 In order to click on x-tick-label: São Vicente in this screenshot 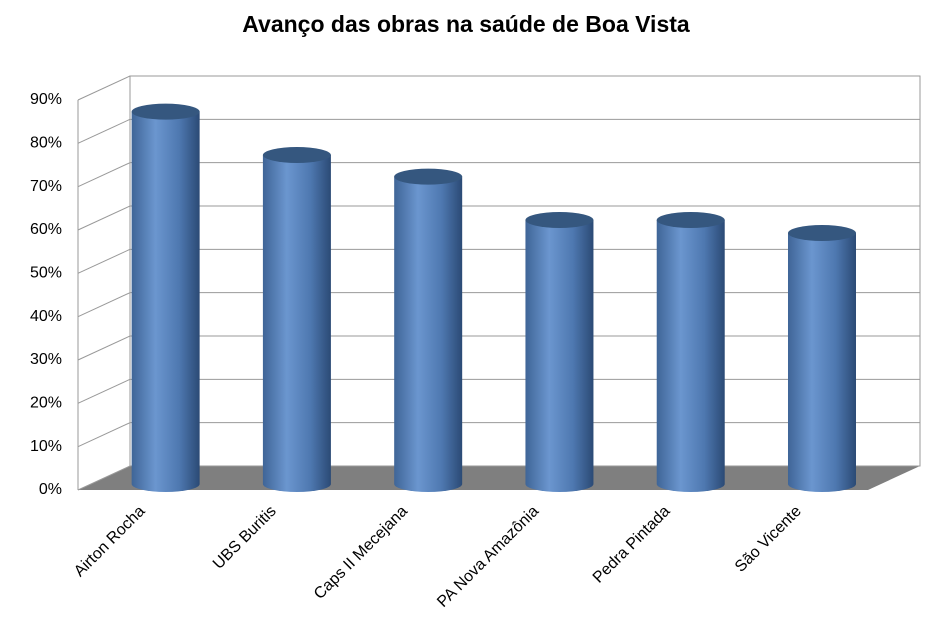, I will do `click(768, 539)`.